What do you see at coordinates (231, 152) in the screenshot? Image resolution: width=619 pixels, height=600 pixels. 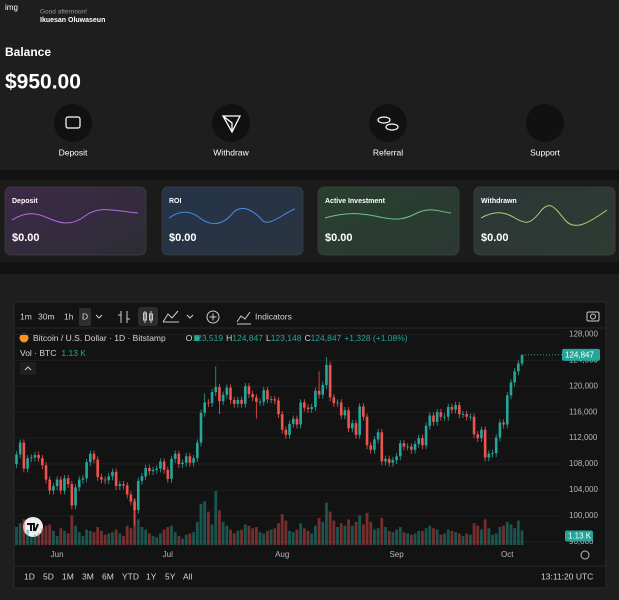 I see `action-label: Withdraw` at bounding box center [231, 152].